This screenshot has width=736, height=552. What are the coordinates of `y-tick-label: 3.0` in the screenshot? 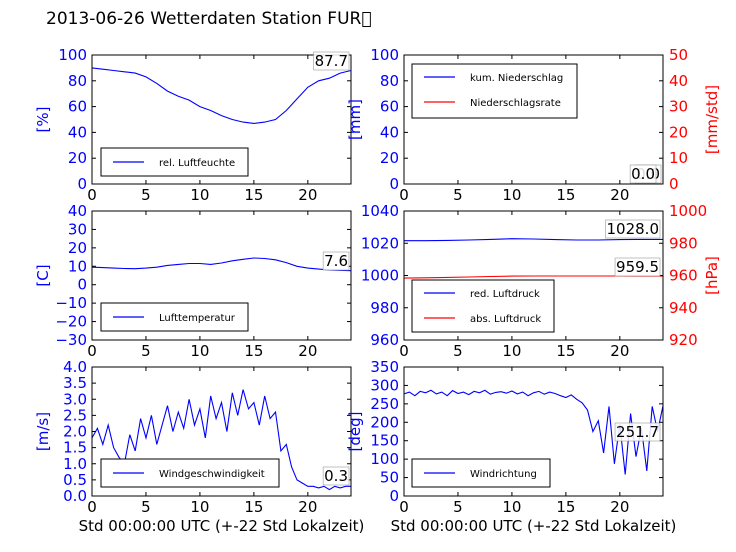 It's located at (75, 399).